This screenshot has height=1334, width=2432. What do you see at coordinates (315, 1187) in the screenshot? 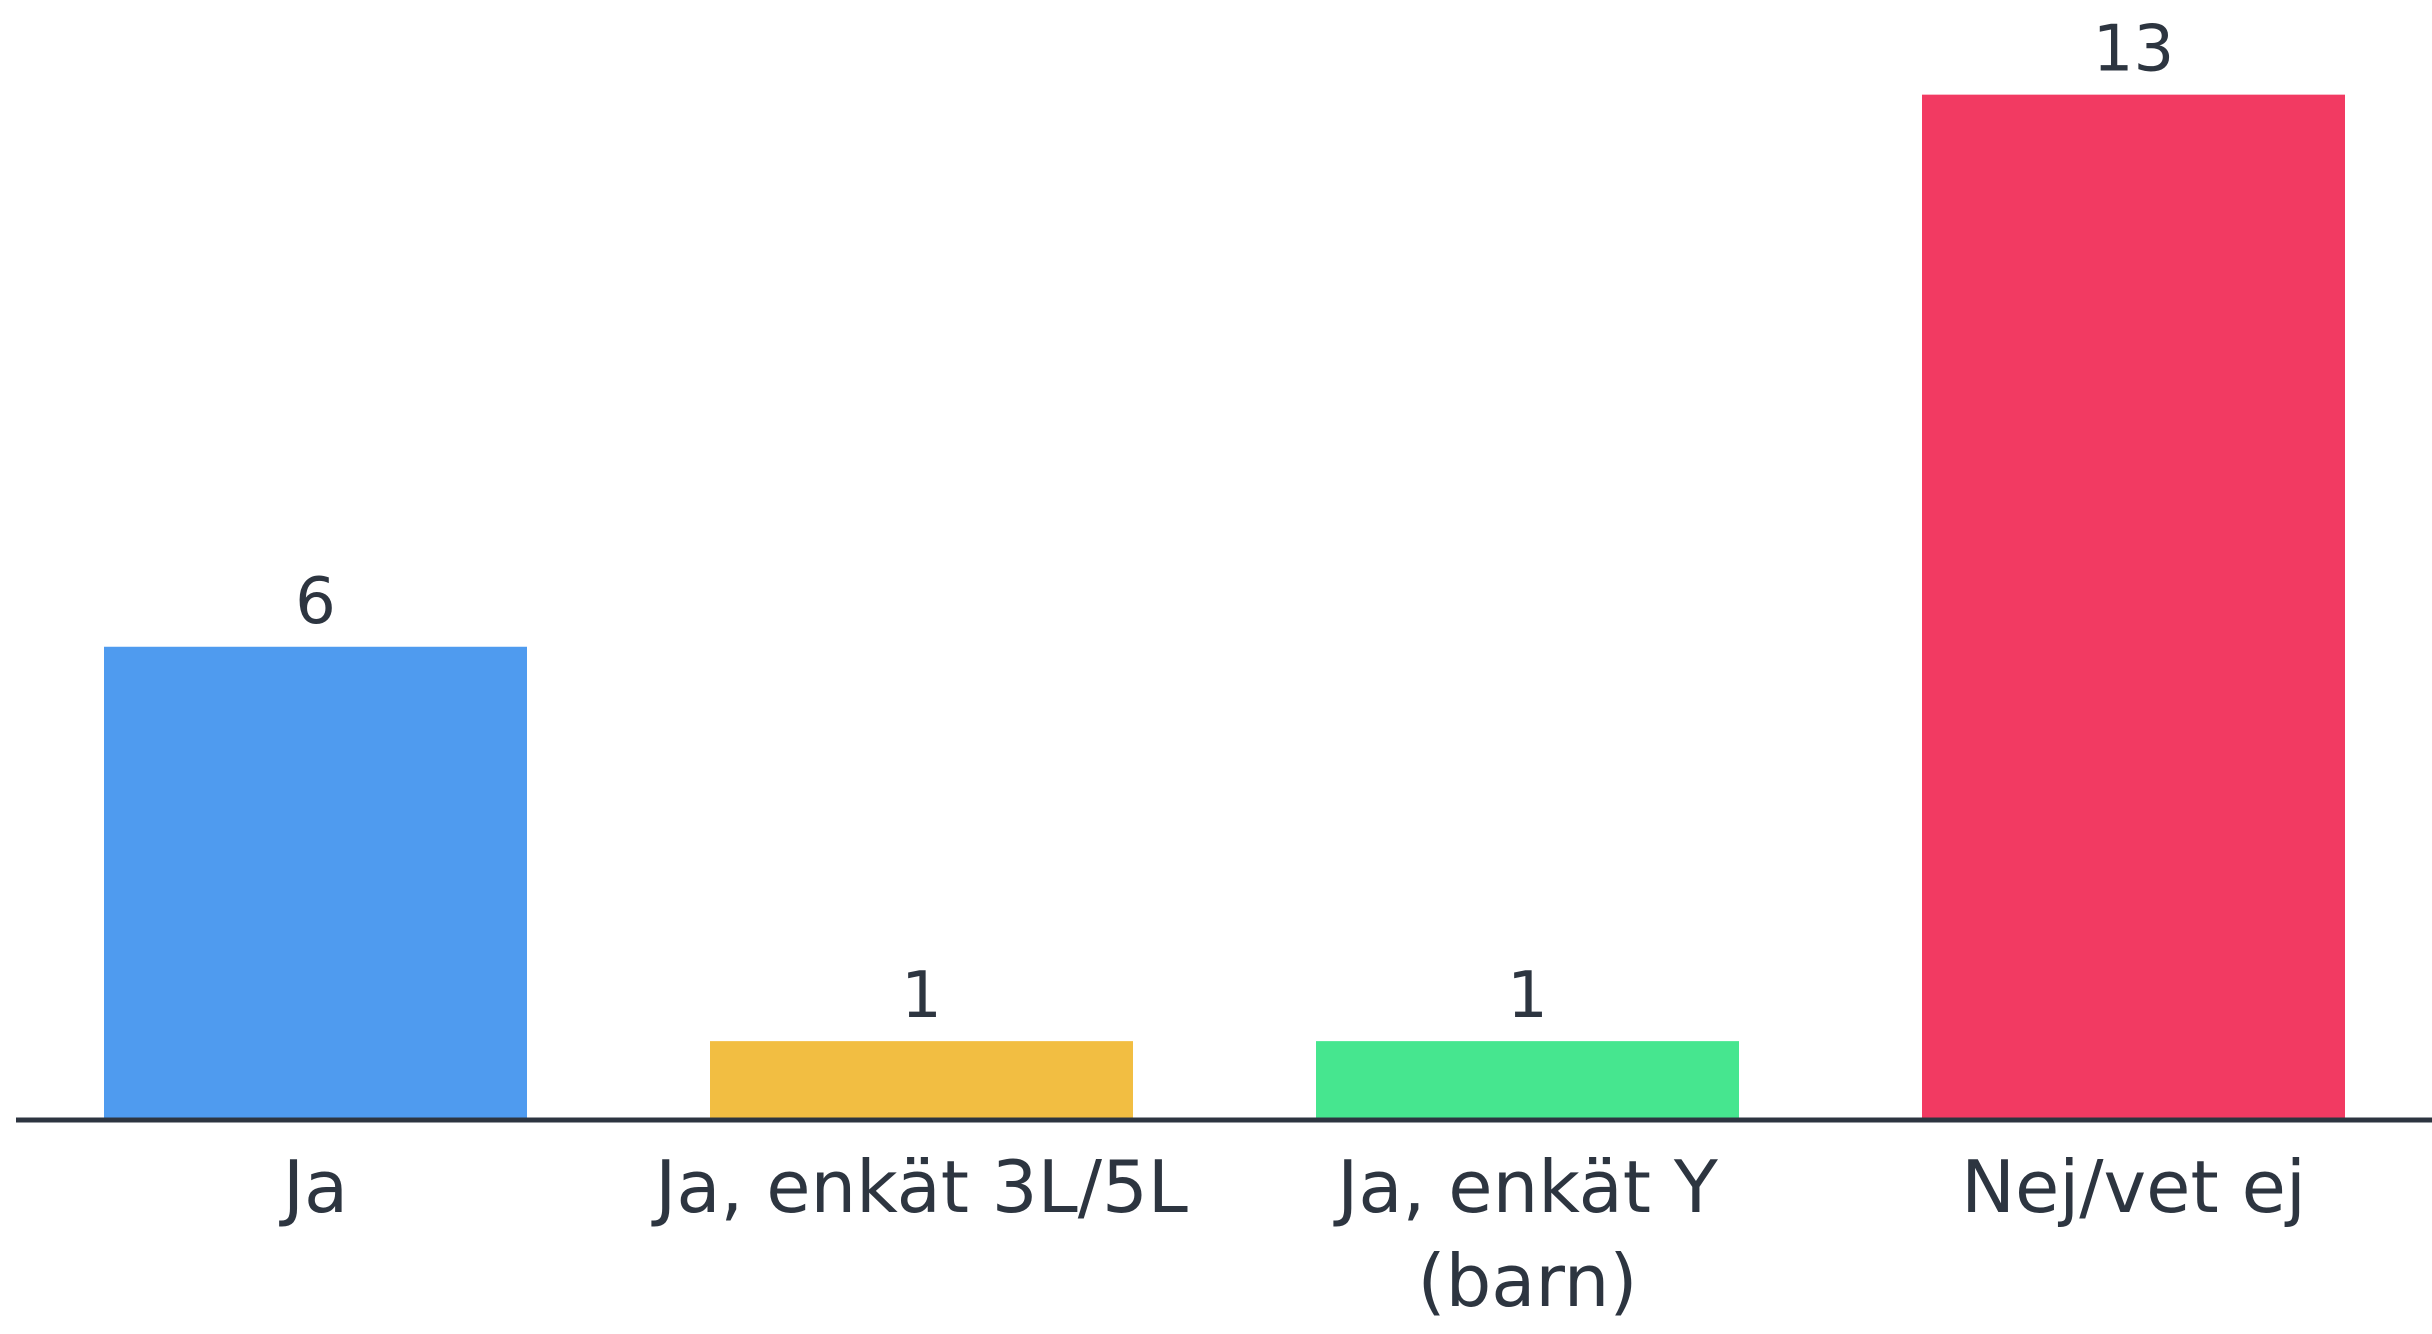
I see `x-tick-label: Ja` at bounding box center [315, 1187].